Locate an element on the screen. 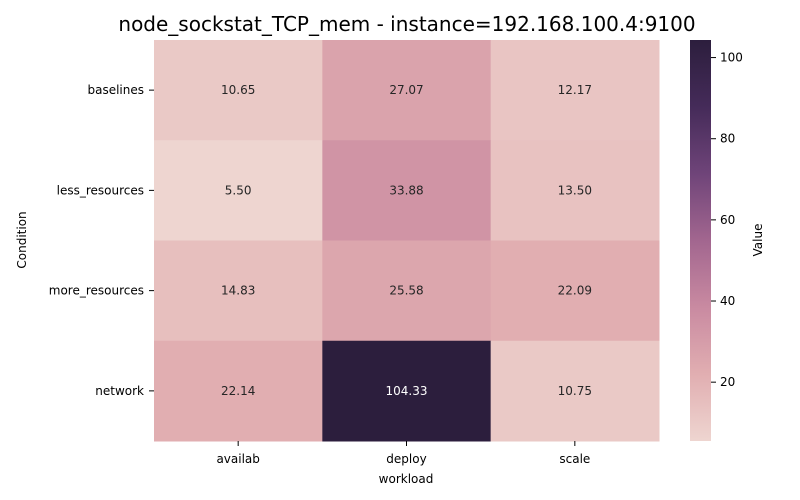 The height and width of the screenshot is (500, 800). colorbar-tick-label: 20 is located at coordinates (727, 382).